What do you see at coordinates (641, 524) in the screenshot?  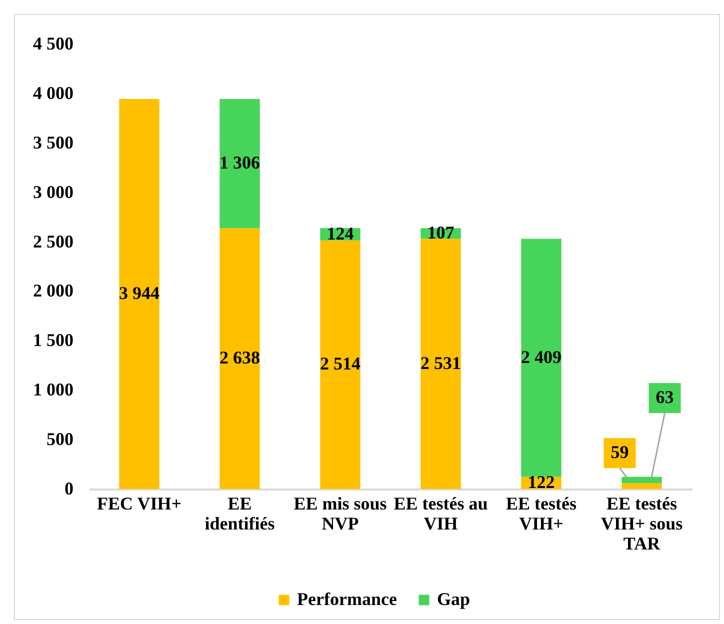 I see `x-tick-label: EE testés VIH+ sous TAR` at bounding box center [641, 524].